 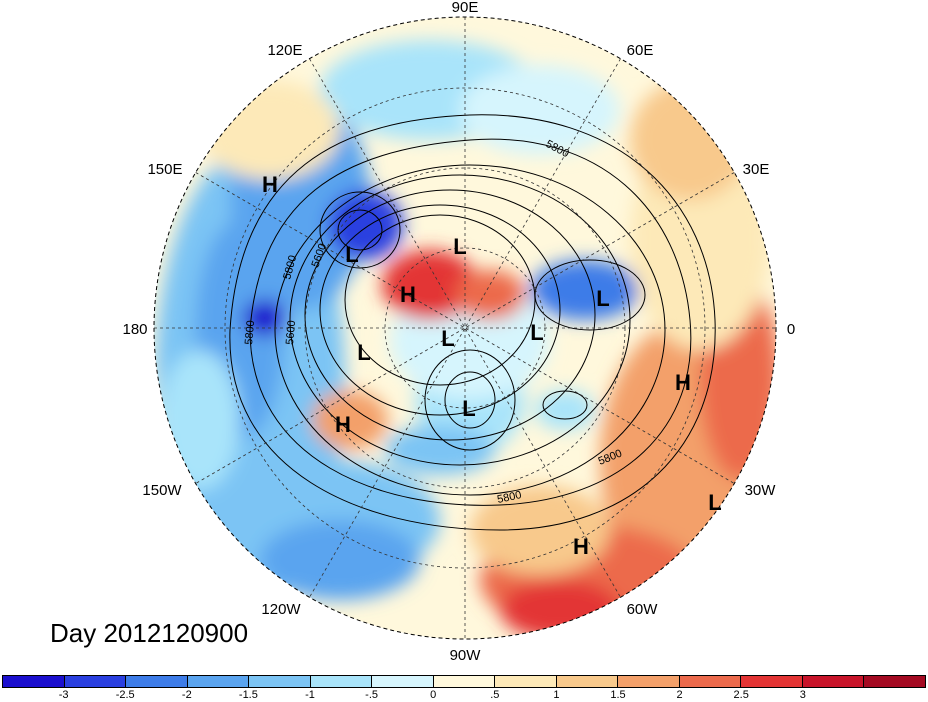 I want to click on colorbar-tick-label: .5, so click(x=495, y=695).